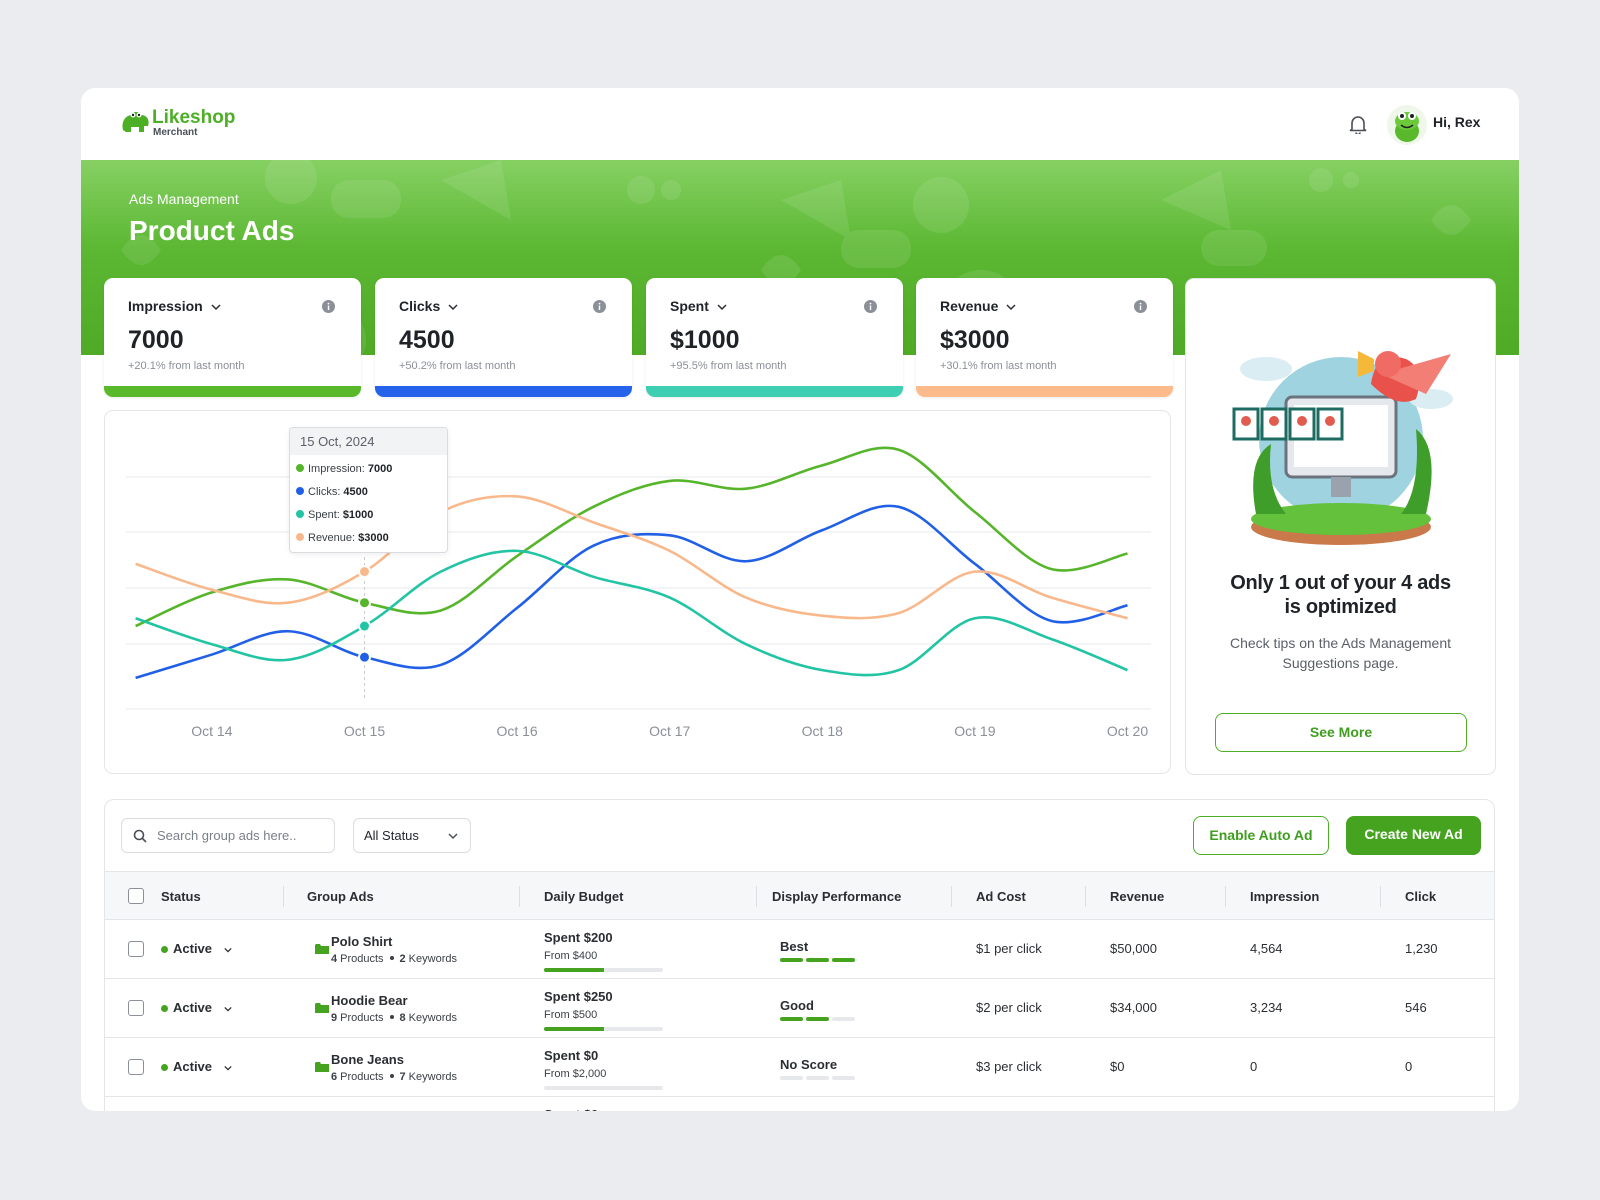 The height and width of the screenshot is (1200, 1600). I want to click on tooltip-value: 4500, so click(355, 492).